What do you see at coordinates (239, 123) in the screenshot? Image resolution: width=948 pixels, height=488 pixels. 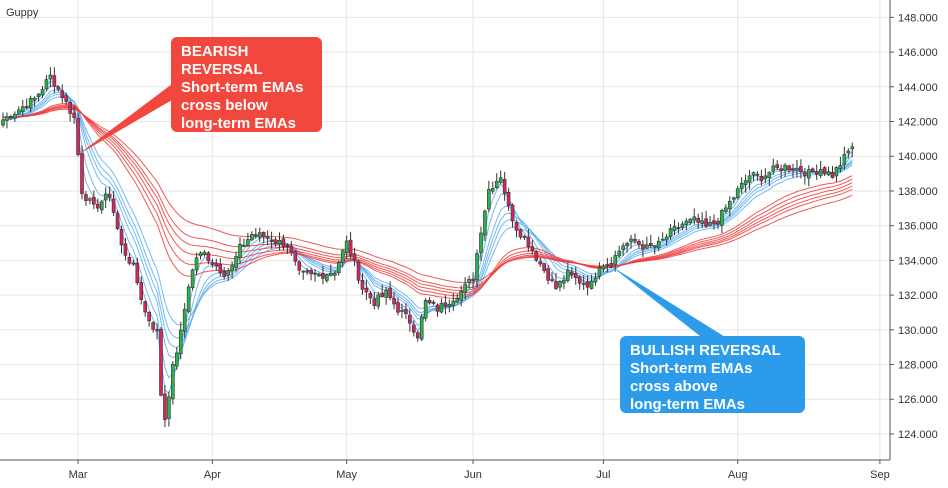 I see `callout-line: long-term EMAs` at bounding box center [239, 123].